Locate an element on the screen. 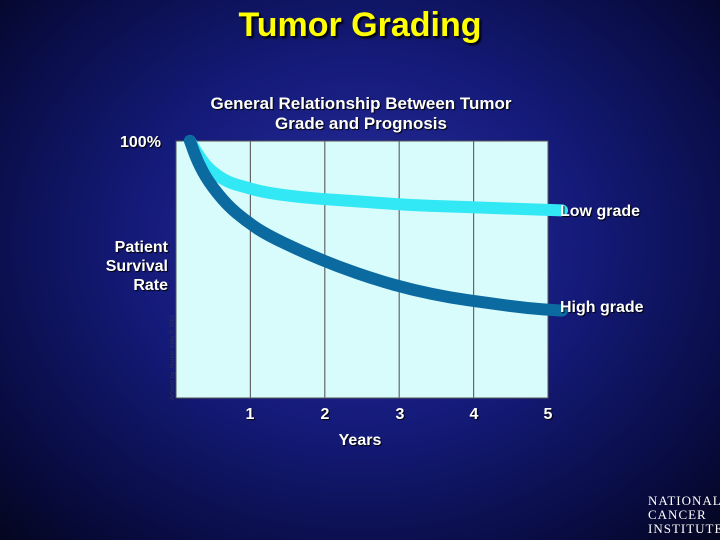  logo-line-3: INSTITUTE is located at coordinates (684, 528).